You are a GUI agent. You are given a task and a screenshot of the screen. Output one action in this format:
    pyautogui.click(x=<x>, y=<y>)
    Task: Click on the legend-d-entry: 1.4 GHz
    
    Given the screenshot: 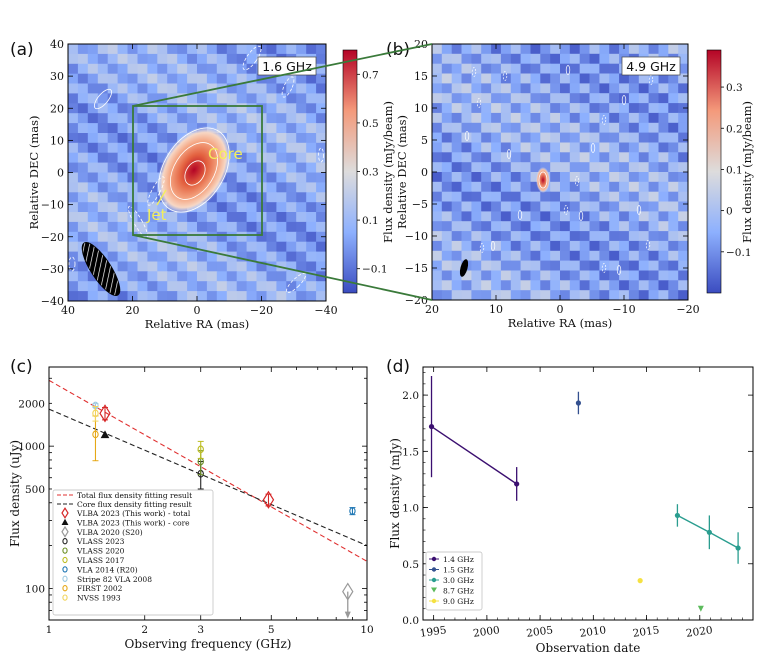 What is the action you would take?
    pyautogui.click(x=458, y=559)
    